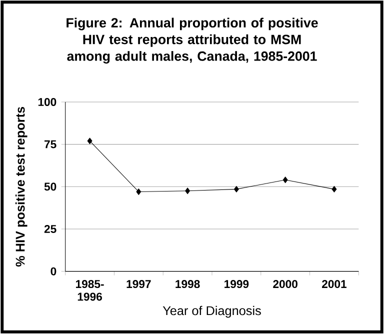 This screenshot has height=334, width=384. I want to click on x-tick-label: 1999, so click(236, 284).